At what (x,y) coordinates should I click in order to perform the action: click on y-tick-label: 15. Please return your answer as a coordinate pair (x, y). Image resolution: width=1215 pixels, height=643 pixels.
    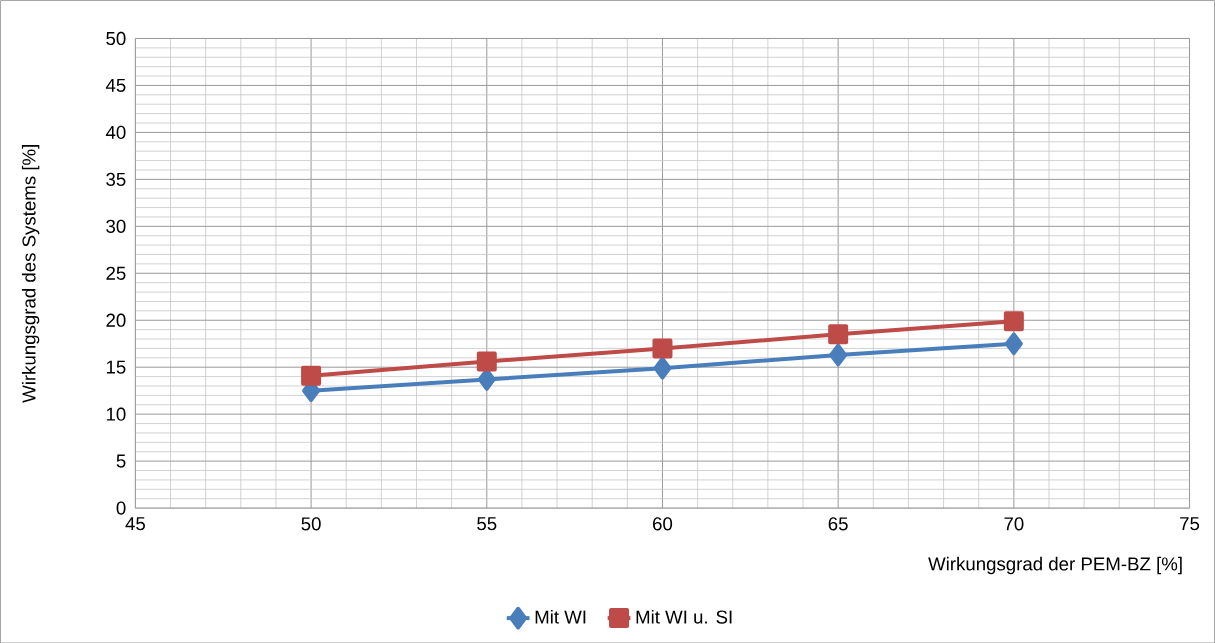
    Looking at the image, I should click on (116, 367).